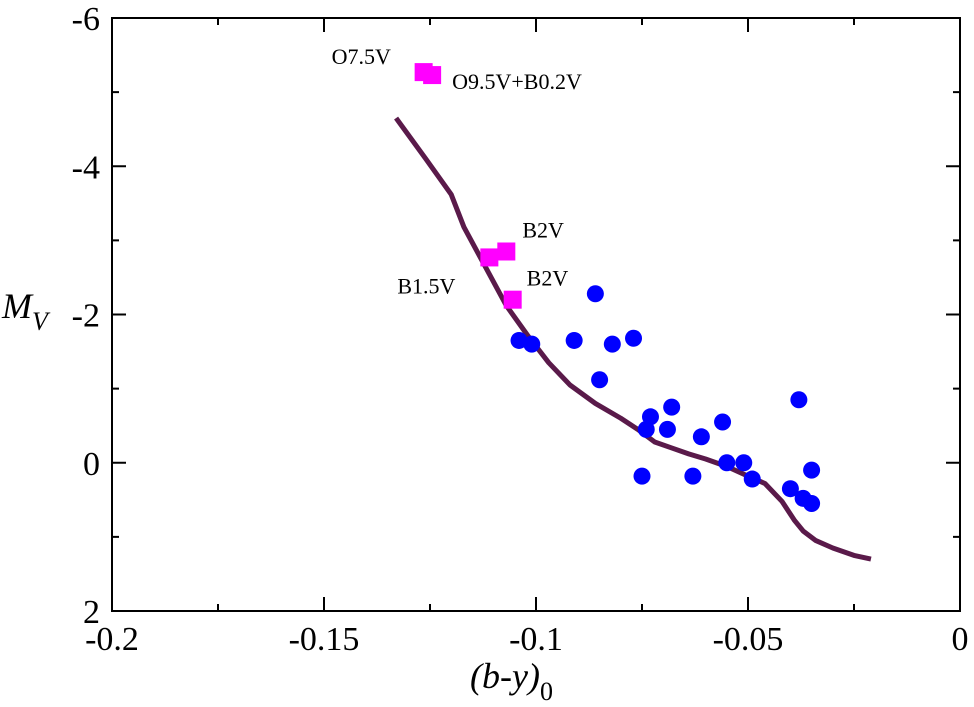 The image size is (974, 707). What do you see at coordinates (324, 639) in the screenshot?
I see `x-tick-label: -0.15` at bounding box center [324, 639].